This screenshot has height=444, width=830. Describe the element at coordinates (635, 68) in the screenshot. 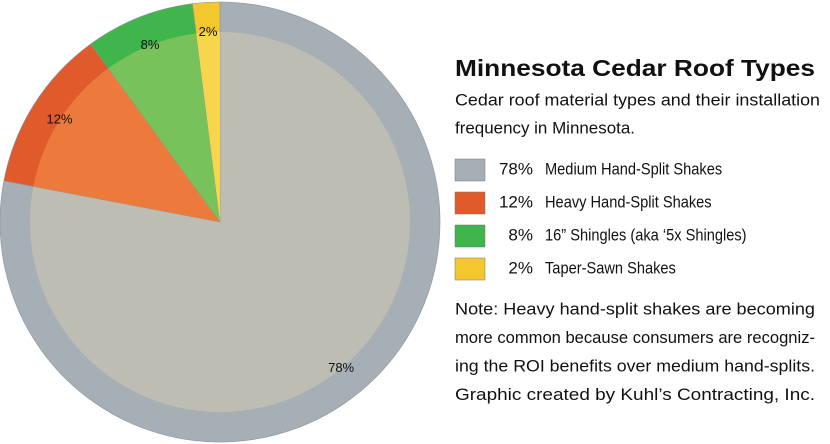

I see `chart-title: Minnesota Cedar Roof Types` at that location.